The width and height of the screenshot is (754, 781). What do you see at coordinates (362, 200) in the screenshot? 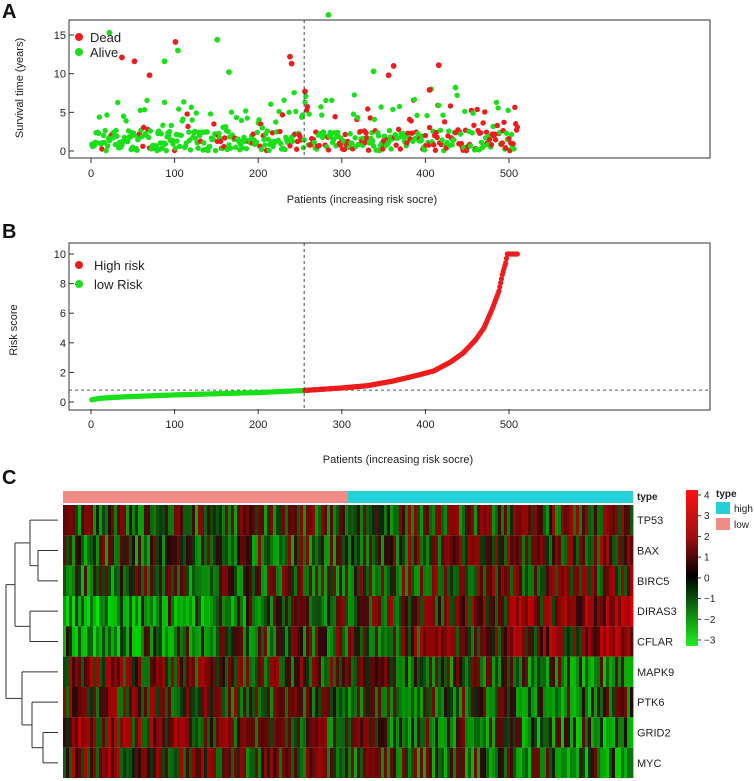
I see `survival-x-axis-title: Patients (increasing risk socre)` at bounding box center [362, 200].